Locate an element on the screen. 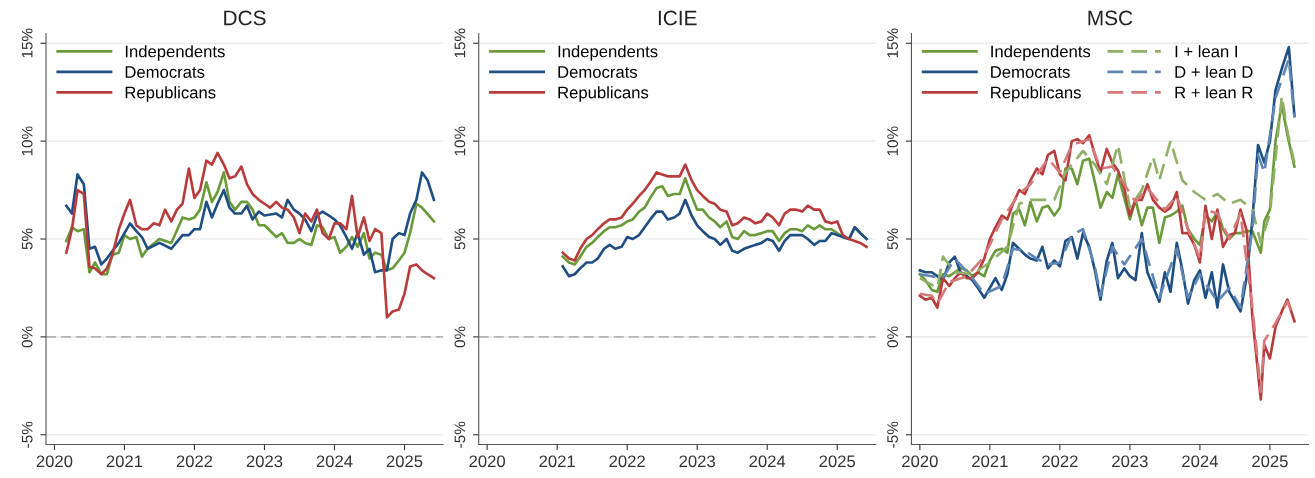 The height and width of the screenshot is (478, 1315). chart-title: MSC is located at coordinates (1110, 18).